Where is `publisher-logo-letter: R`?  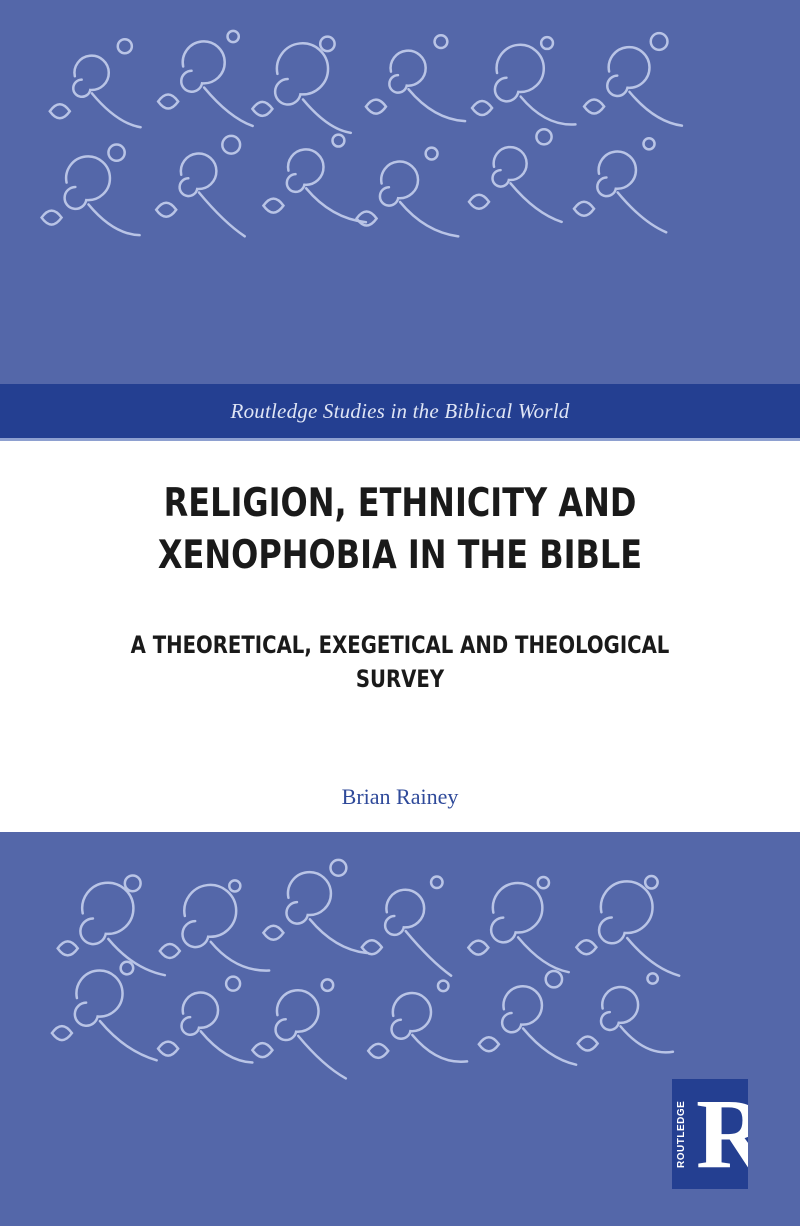
publisher-logo-letter: R is located at coordinates (722, 1134).